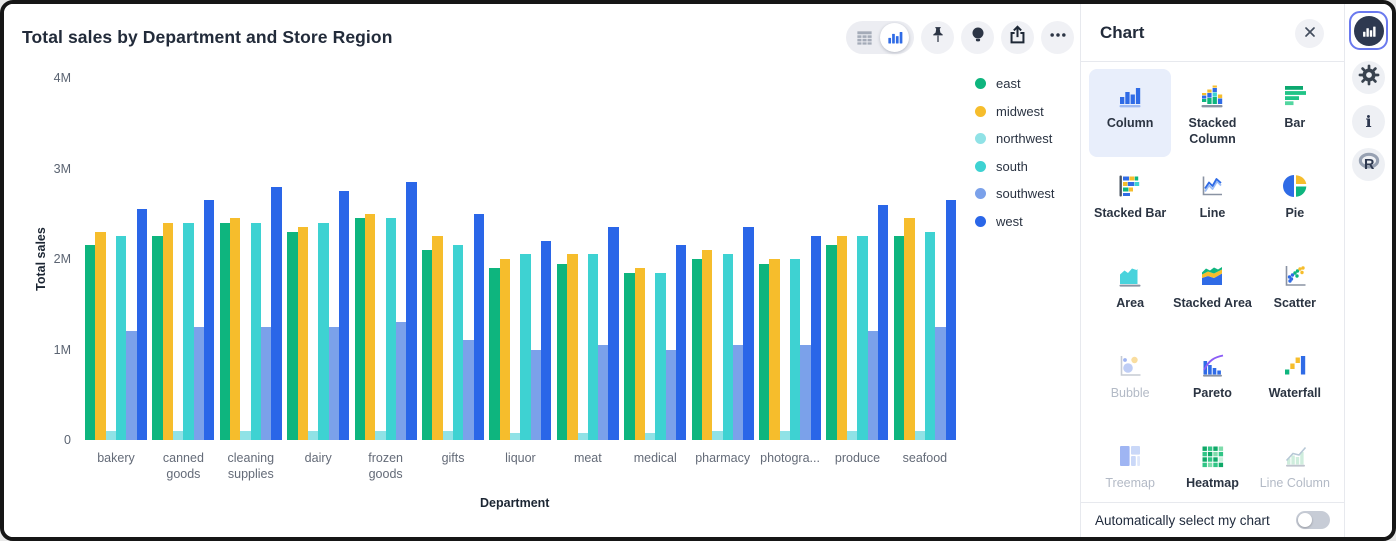  Describe the element at coordinates (587, 458) in the screenshot. I see `x-tick-label: meat` at that location.